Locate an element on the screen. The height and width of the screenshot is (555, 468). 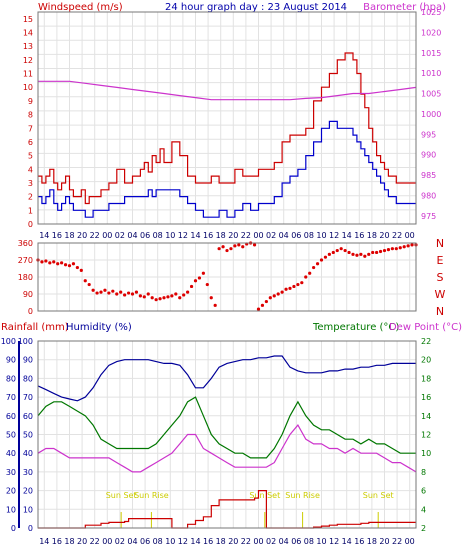
y-tick-label: 2 is located at coordinates (423, 528).